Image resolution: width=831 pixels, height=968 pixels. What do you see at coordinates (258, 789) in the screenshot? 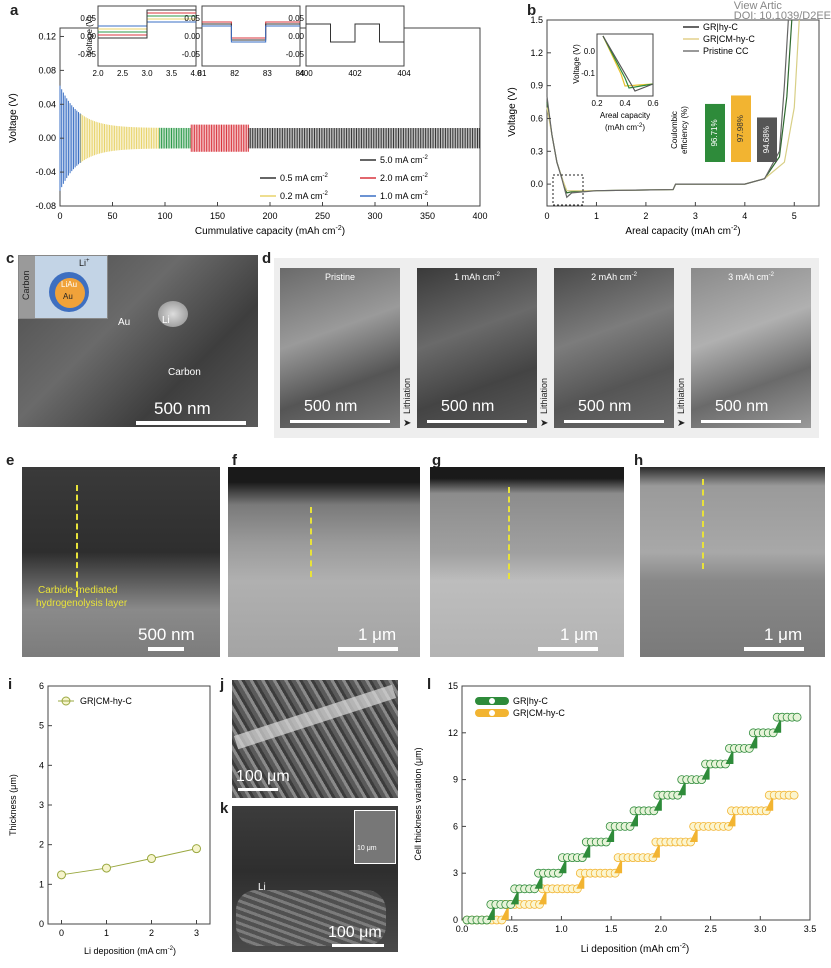
I see `panel-j-scalebar` at bounding box center [258, 789].